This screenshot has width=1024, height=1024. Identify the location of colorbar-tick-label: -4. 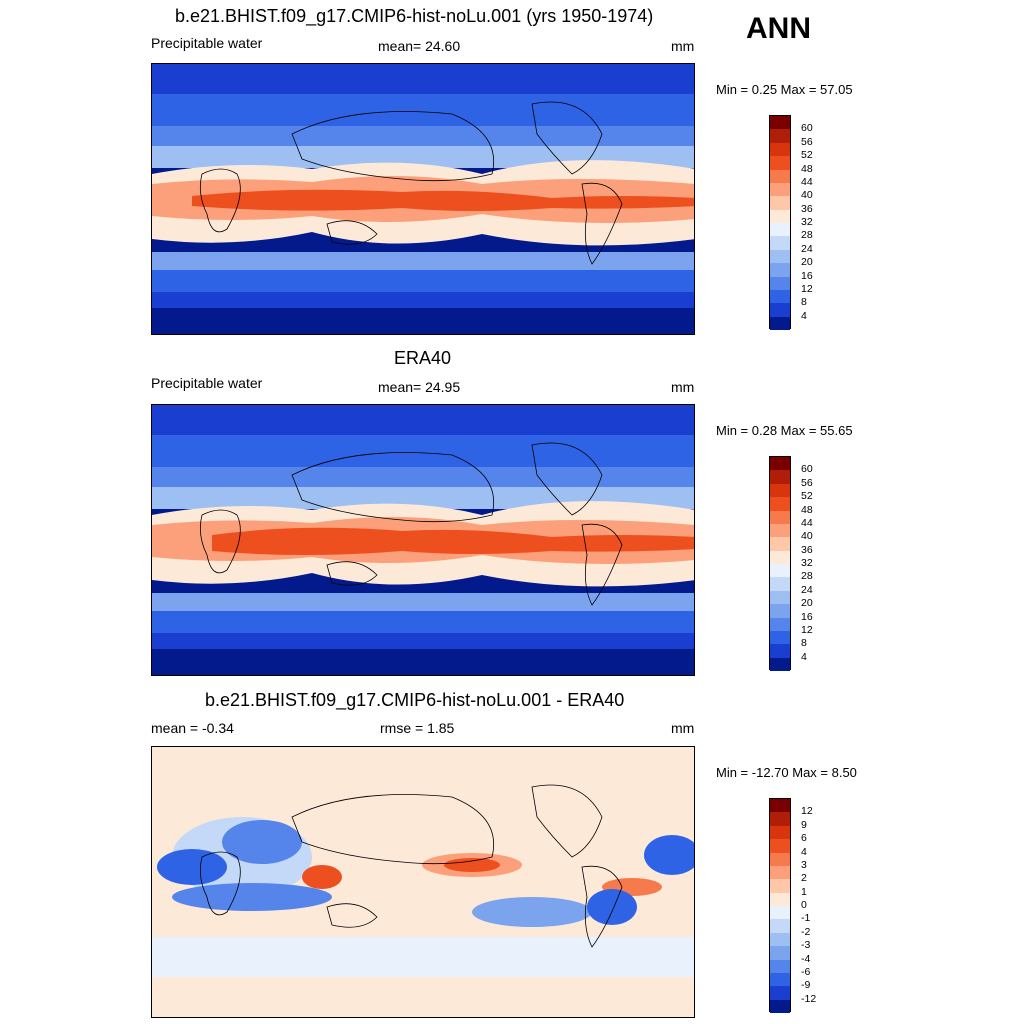
(806, 958).